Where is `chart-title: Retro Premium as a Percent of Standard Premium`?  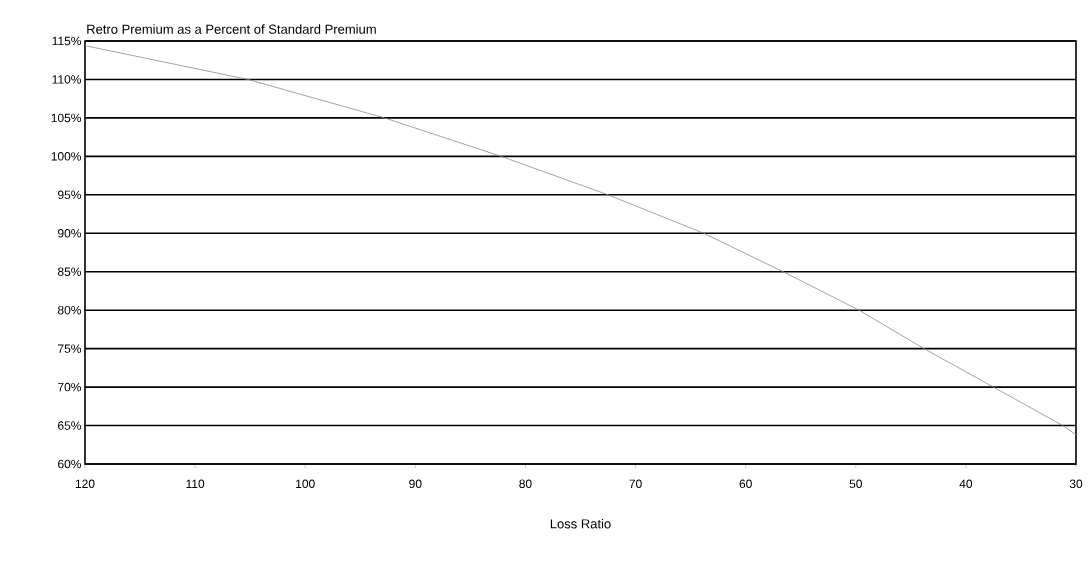
chart-title: Retro Premium as a Percent of Standard Premium is located at coordinates (231, 29).